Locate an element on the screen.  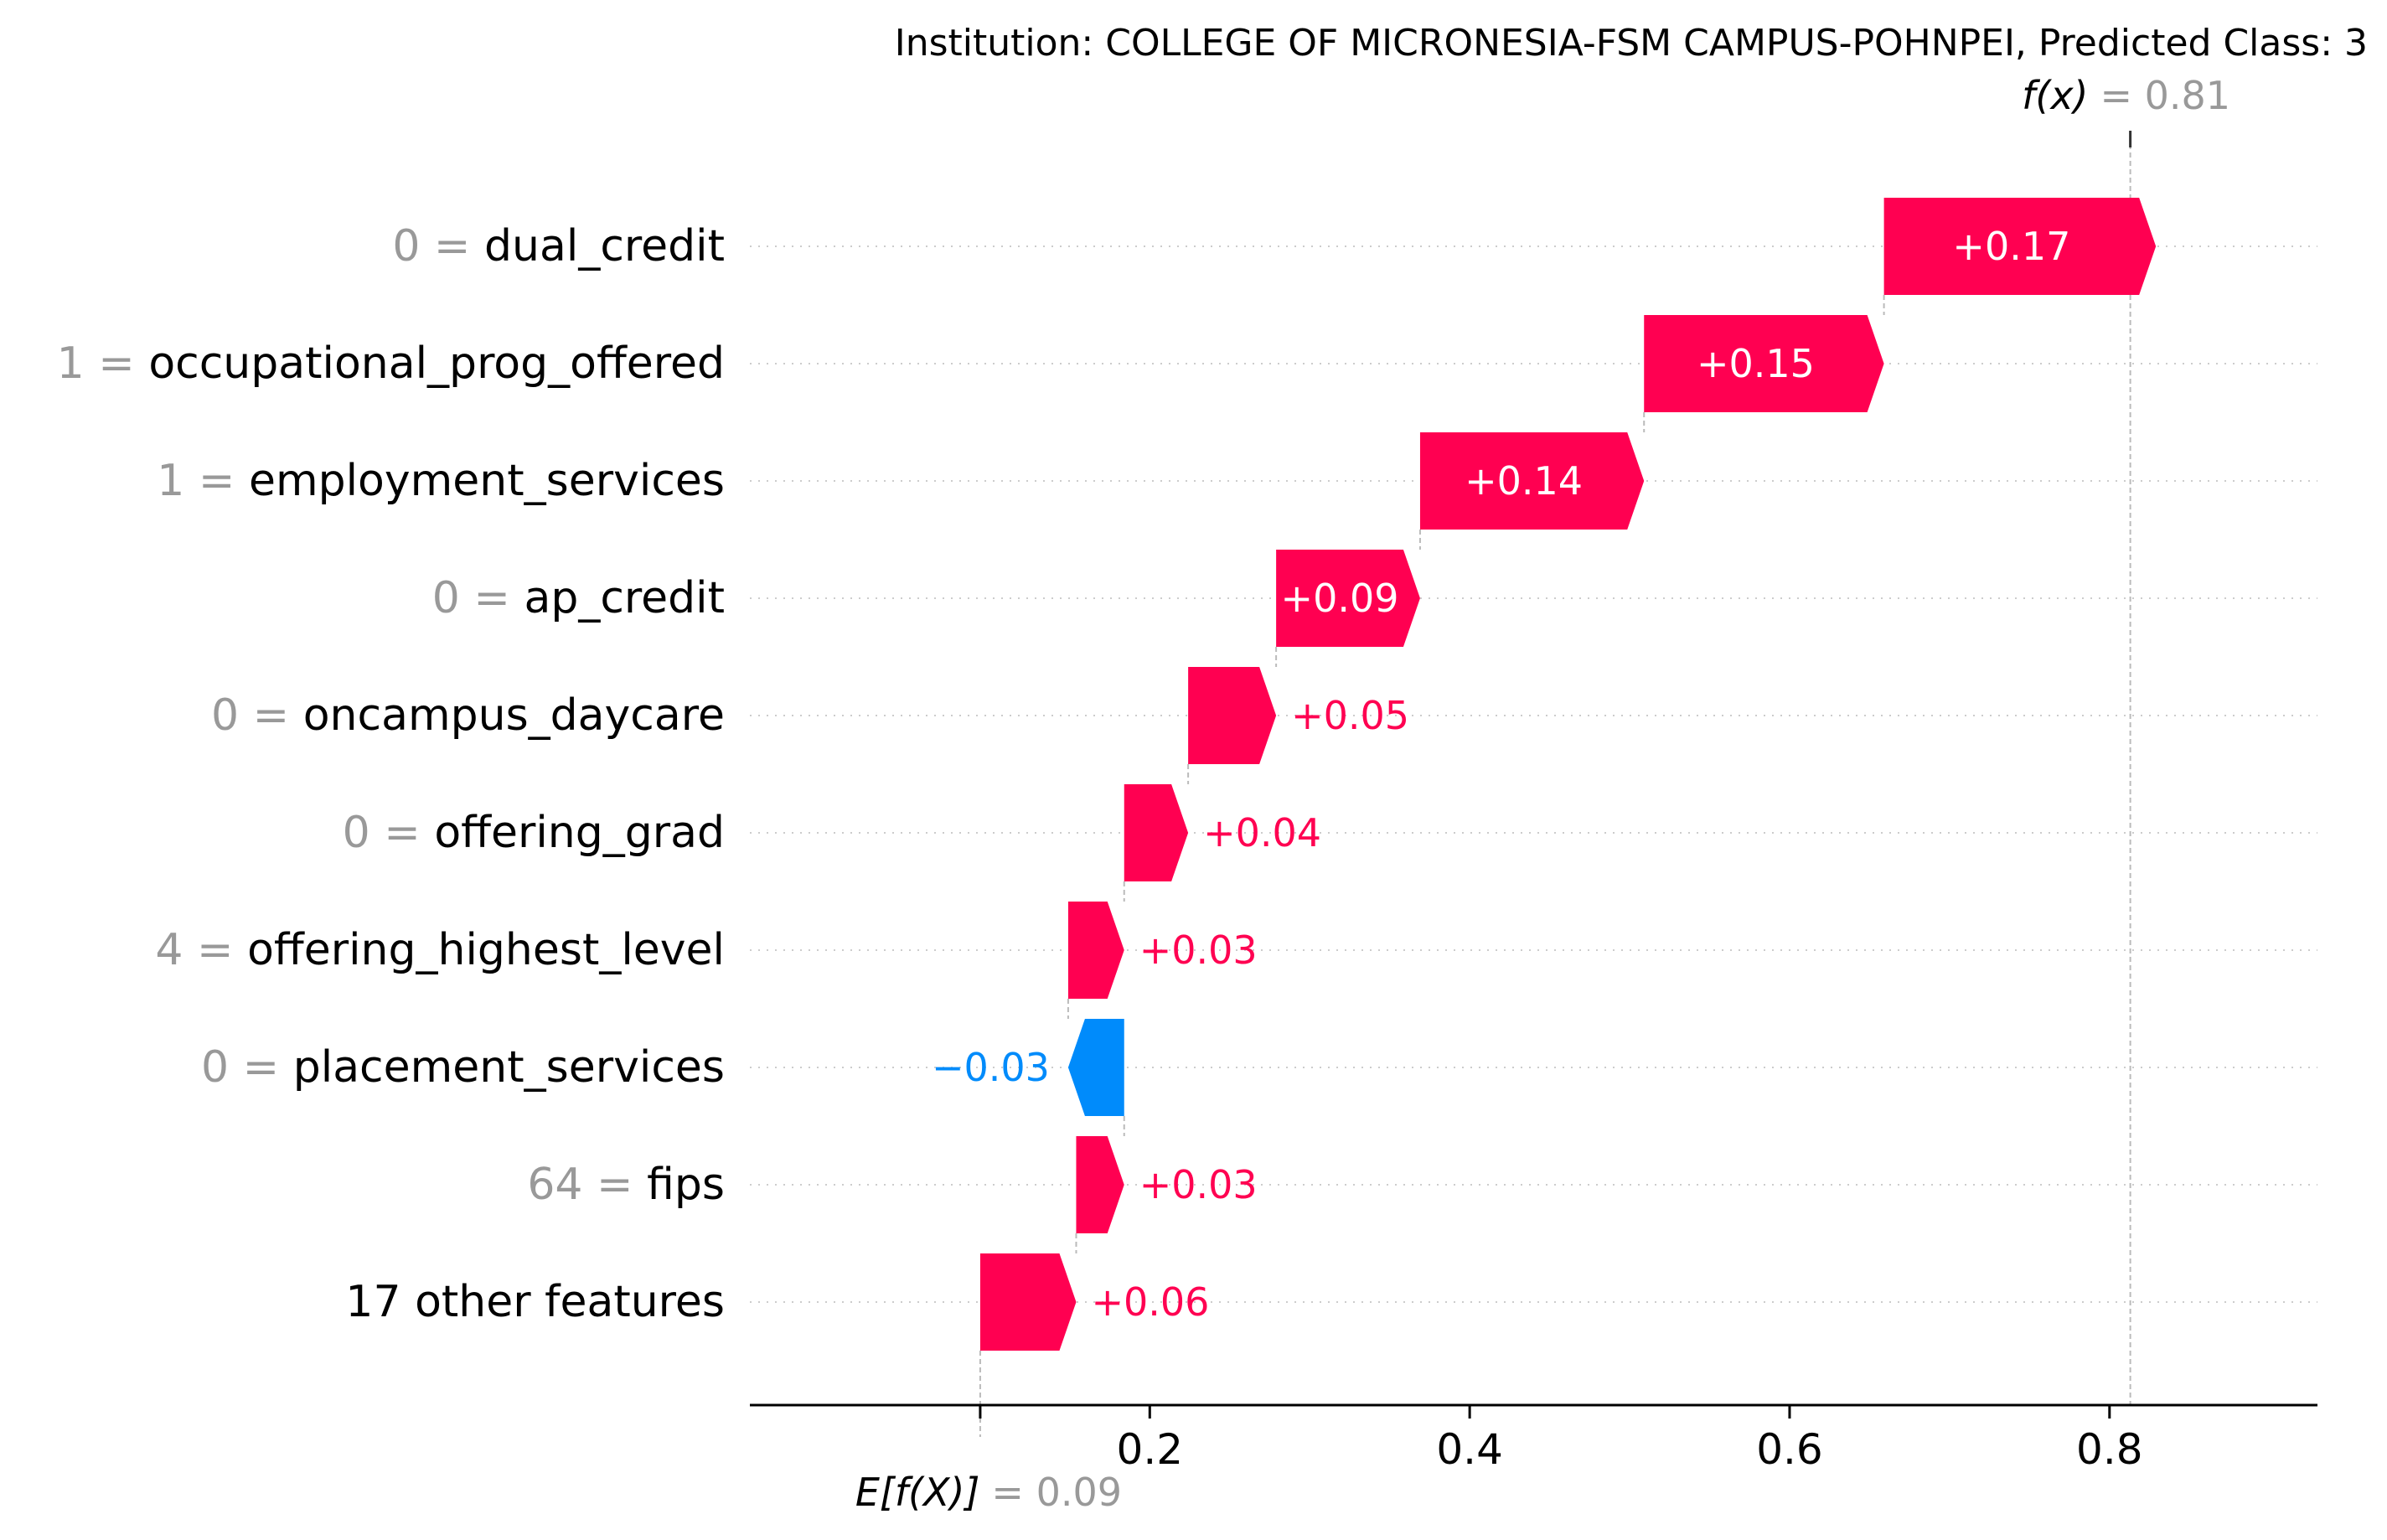
feature-name: employment_services is located at coordinates (487, 481).